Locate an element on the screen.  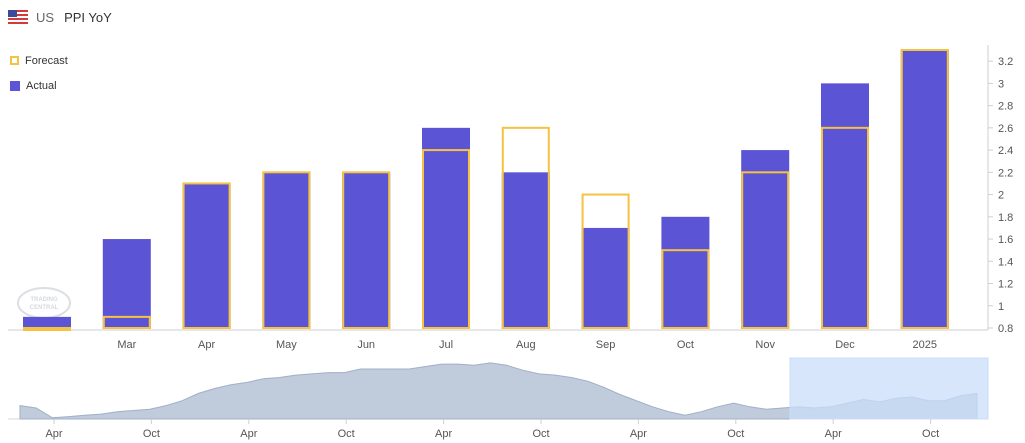
y-tick-label: 2.4 is located at coordinates (1005, 151).